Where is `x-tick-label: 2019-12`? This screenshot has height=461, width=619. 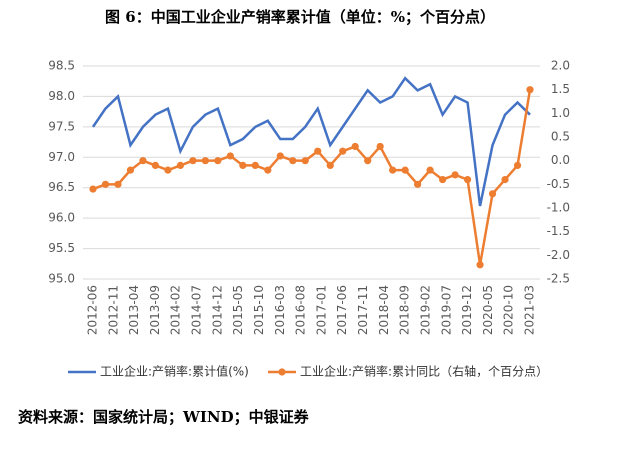 x-tick-label: 2019-12 is located at coordinates (467, 310).